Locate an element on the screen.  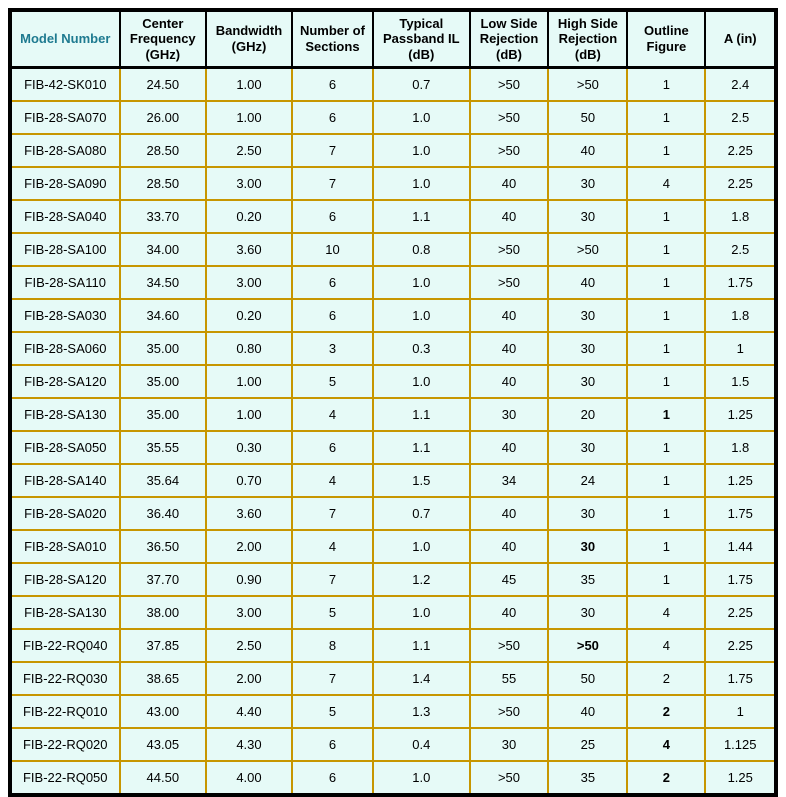
cell-bandwidth: 4.40 is located at coordinates (249, 711).